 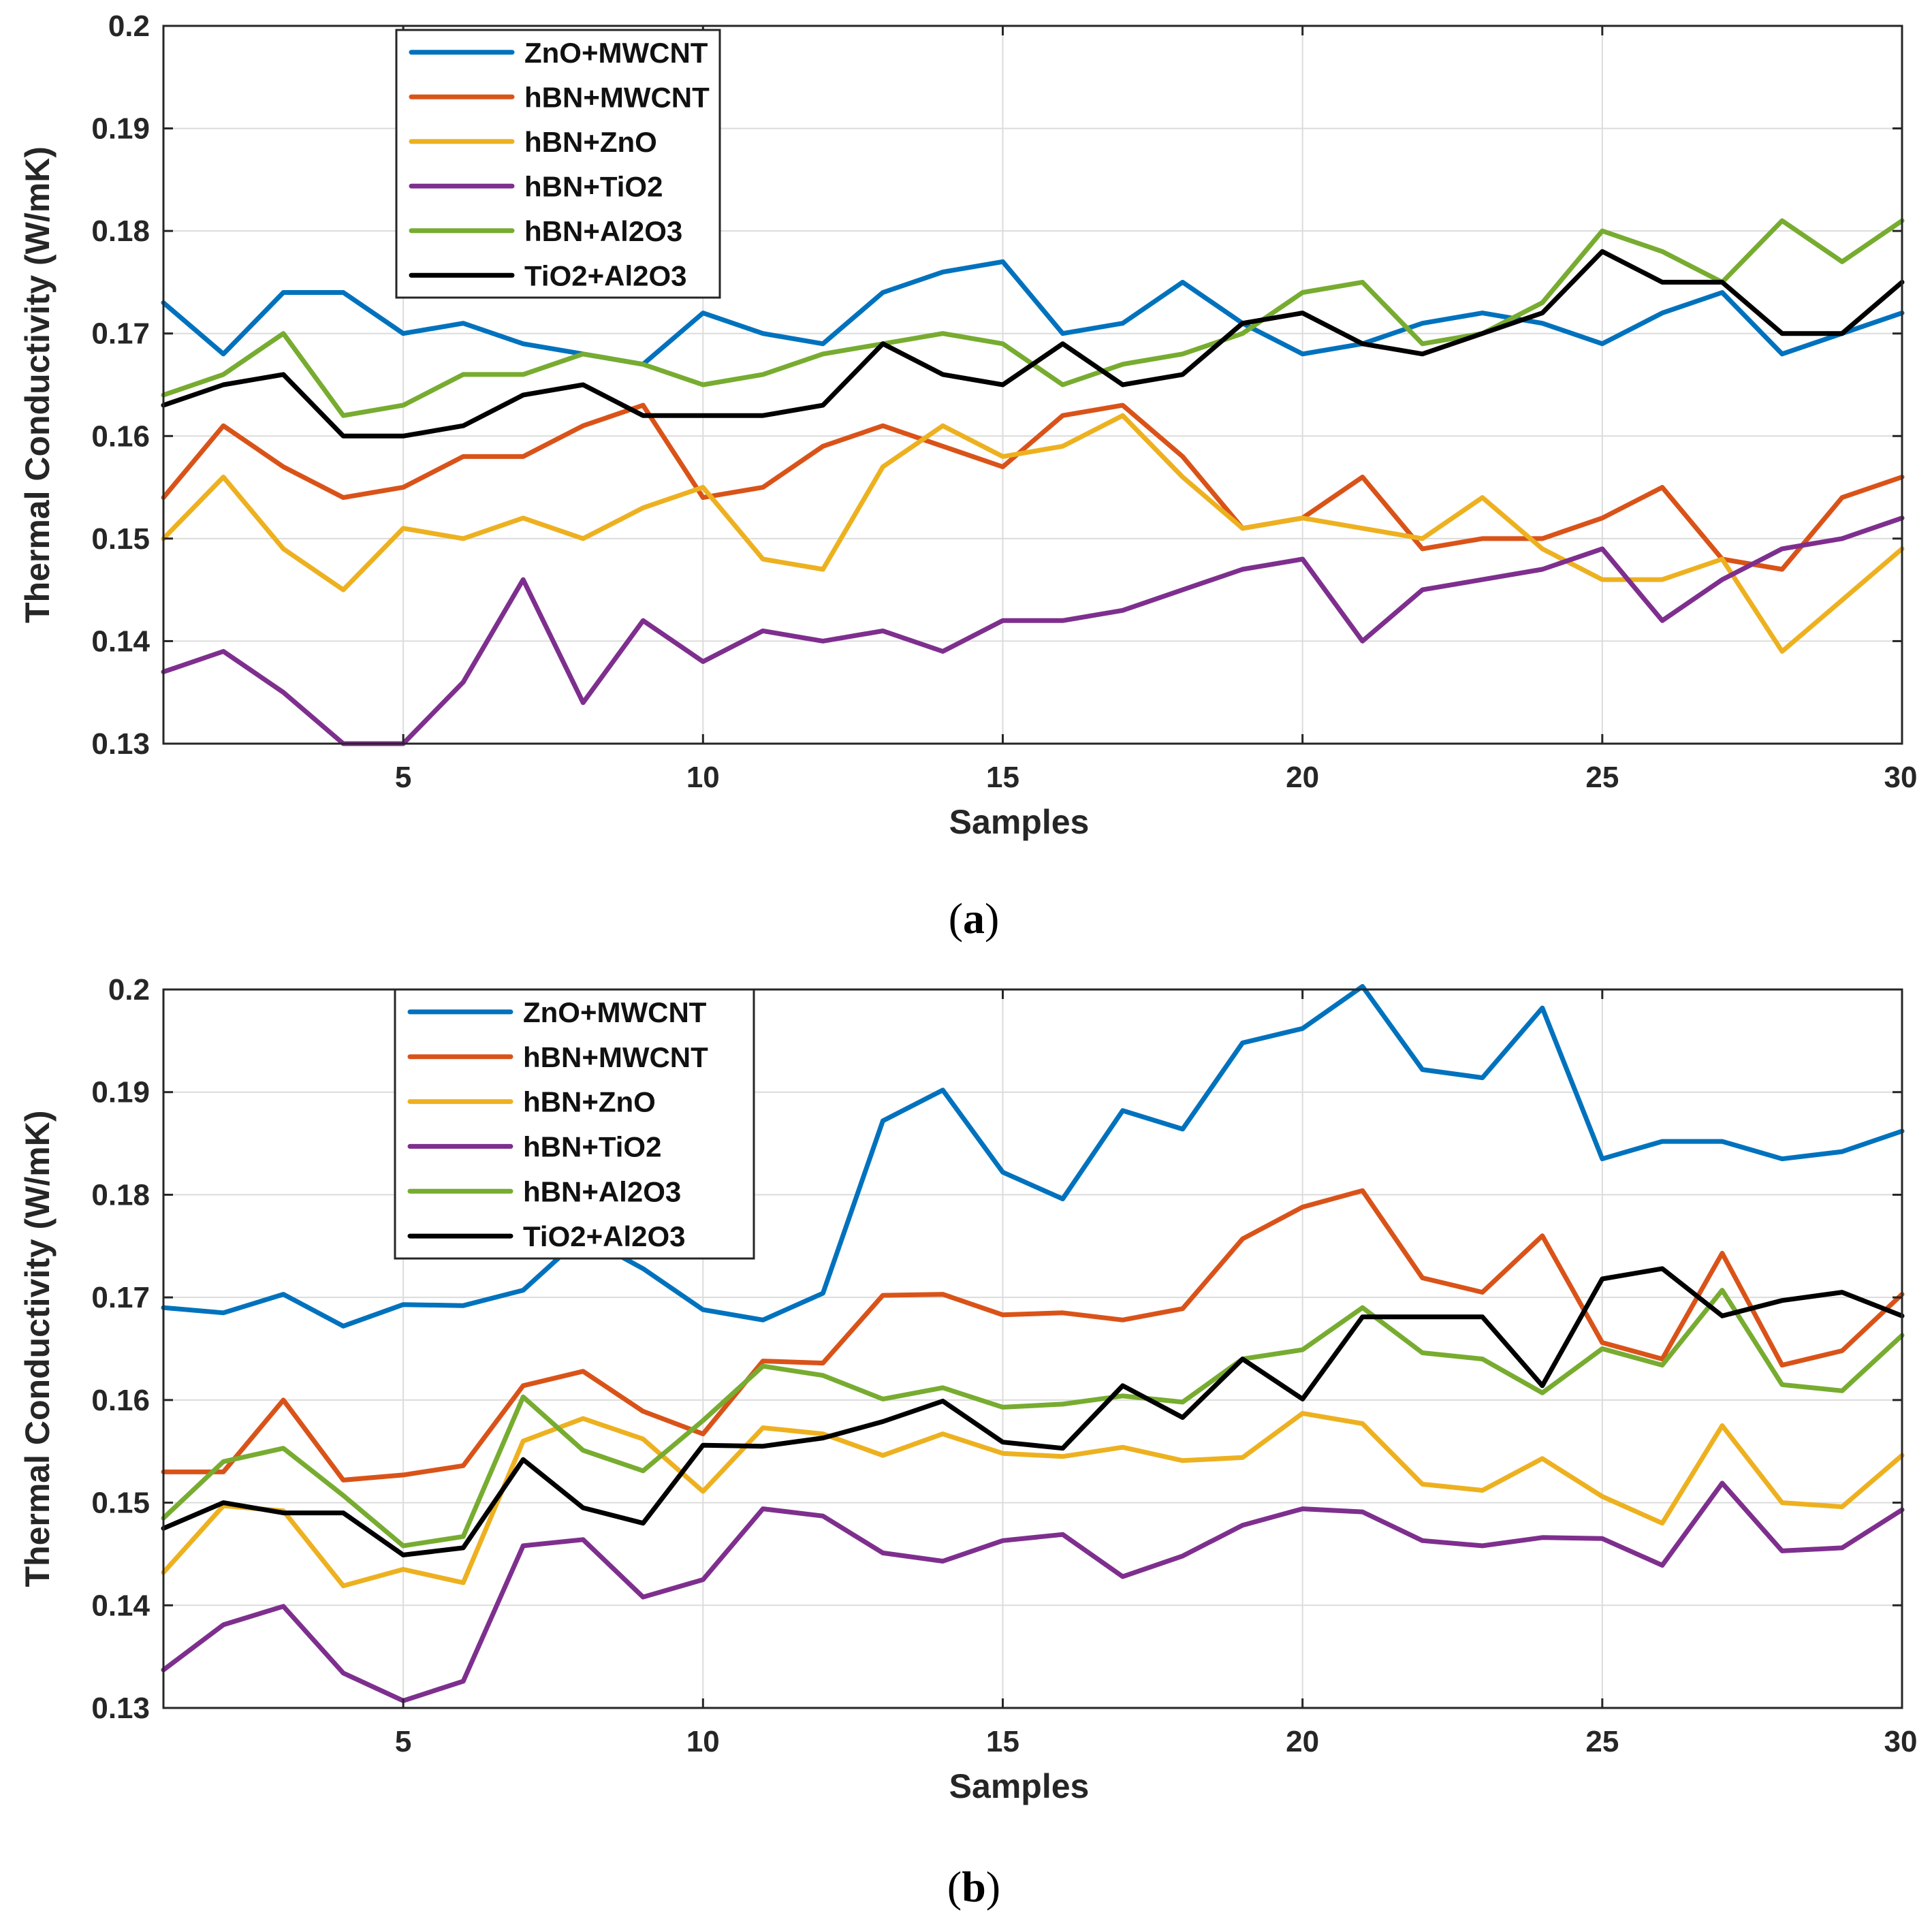 I want to click on series-line-a-hbn-mwcnt, so click(x=1033, y=487).